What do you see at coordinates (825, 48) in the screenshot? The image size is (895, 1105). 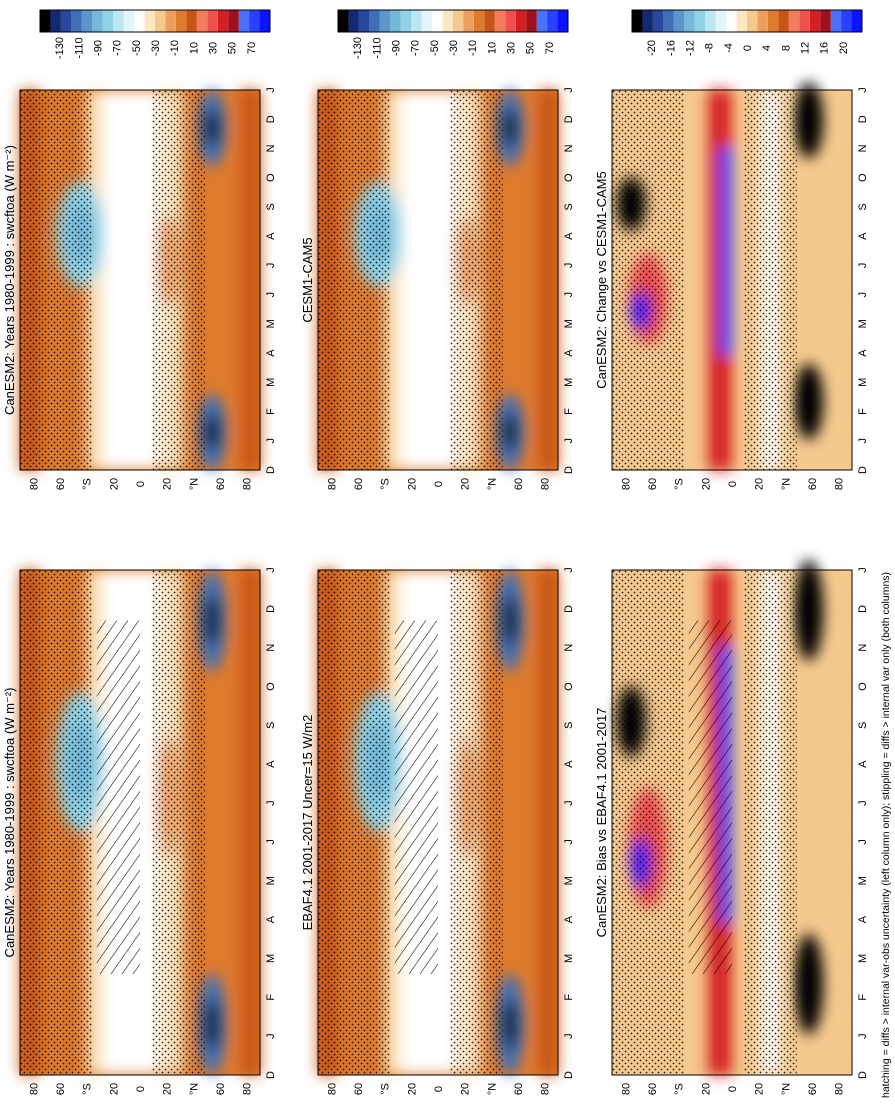 I see `colorbar-label: 16` at bounding box center [825, 48].